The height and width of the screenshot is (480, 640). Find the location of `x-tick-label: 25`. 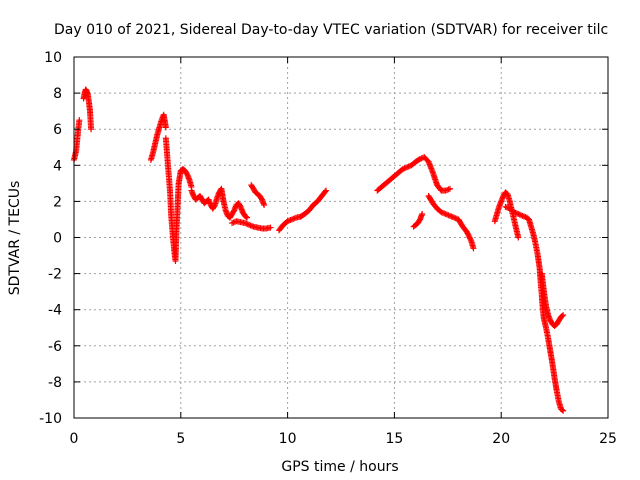

x-tick-label: 25 is located at coordinates (608, 439).